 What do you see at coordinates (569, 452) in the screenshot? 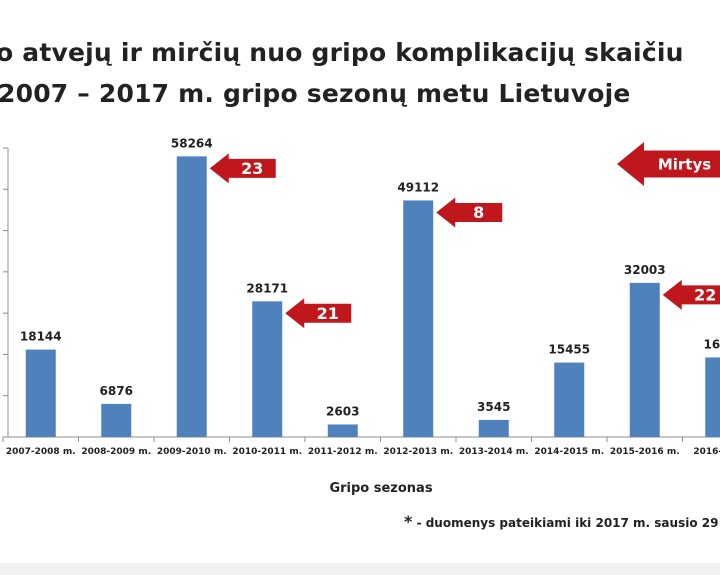
I see `x-tick-label: 2014-2015 m.` at bounding box center [569, 452].